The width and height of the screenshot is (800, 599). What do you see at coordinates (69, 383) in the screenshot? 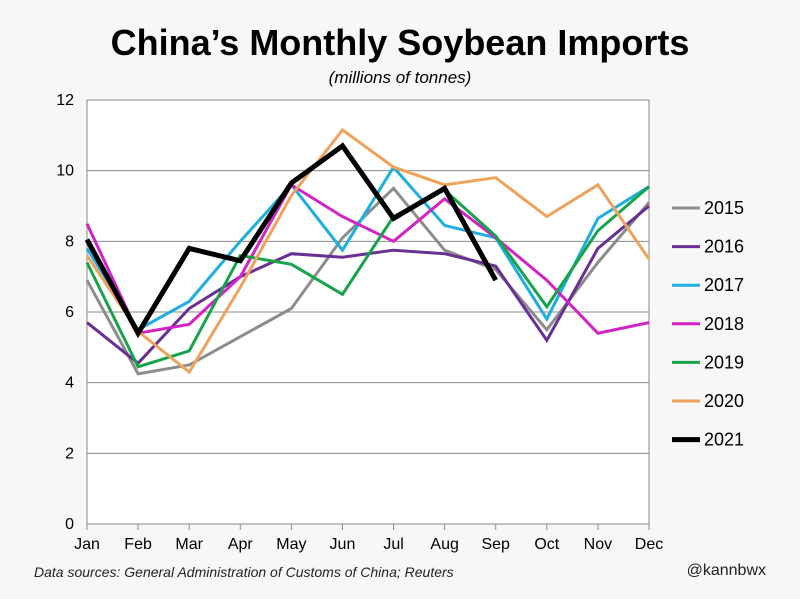
I see `y-tick-label: 4` at bounding box center [69, 383].